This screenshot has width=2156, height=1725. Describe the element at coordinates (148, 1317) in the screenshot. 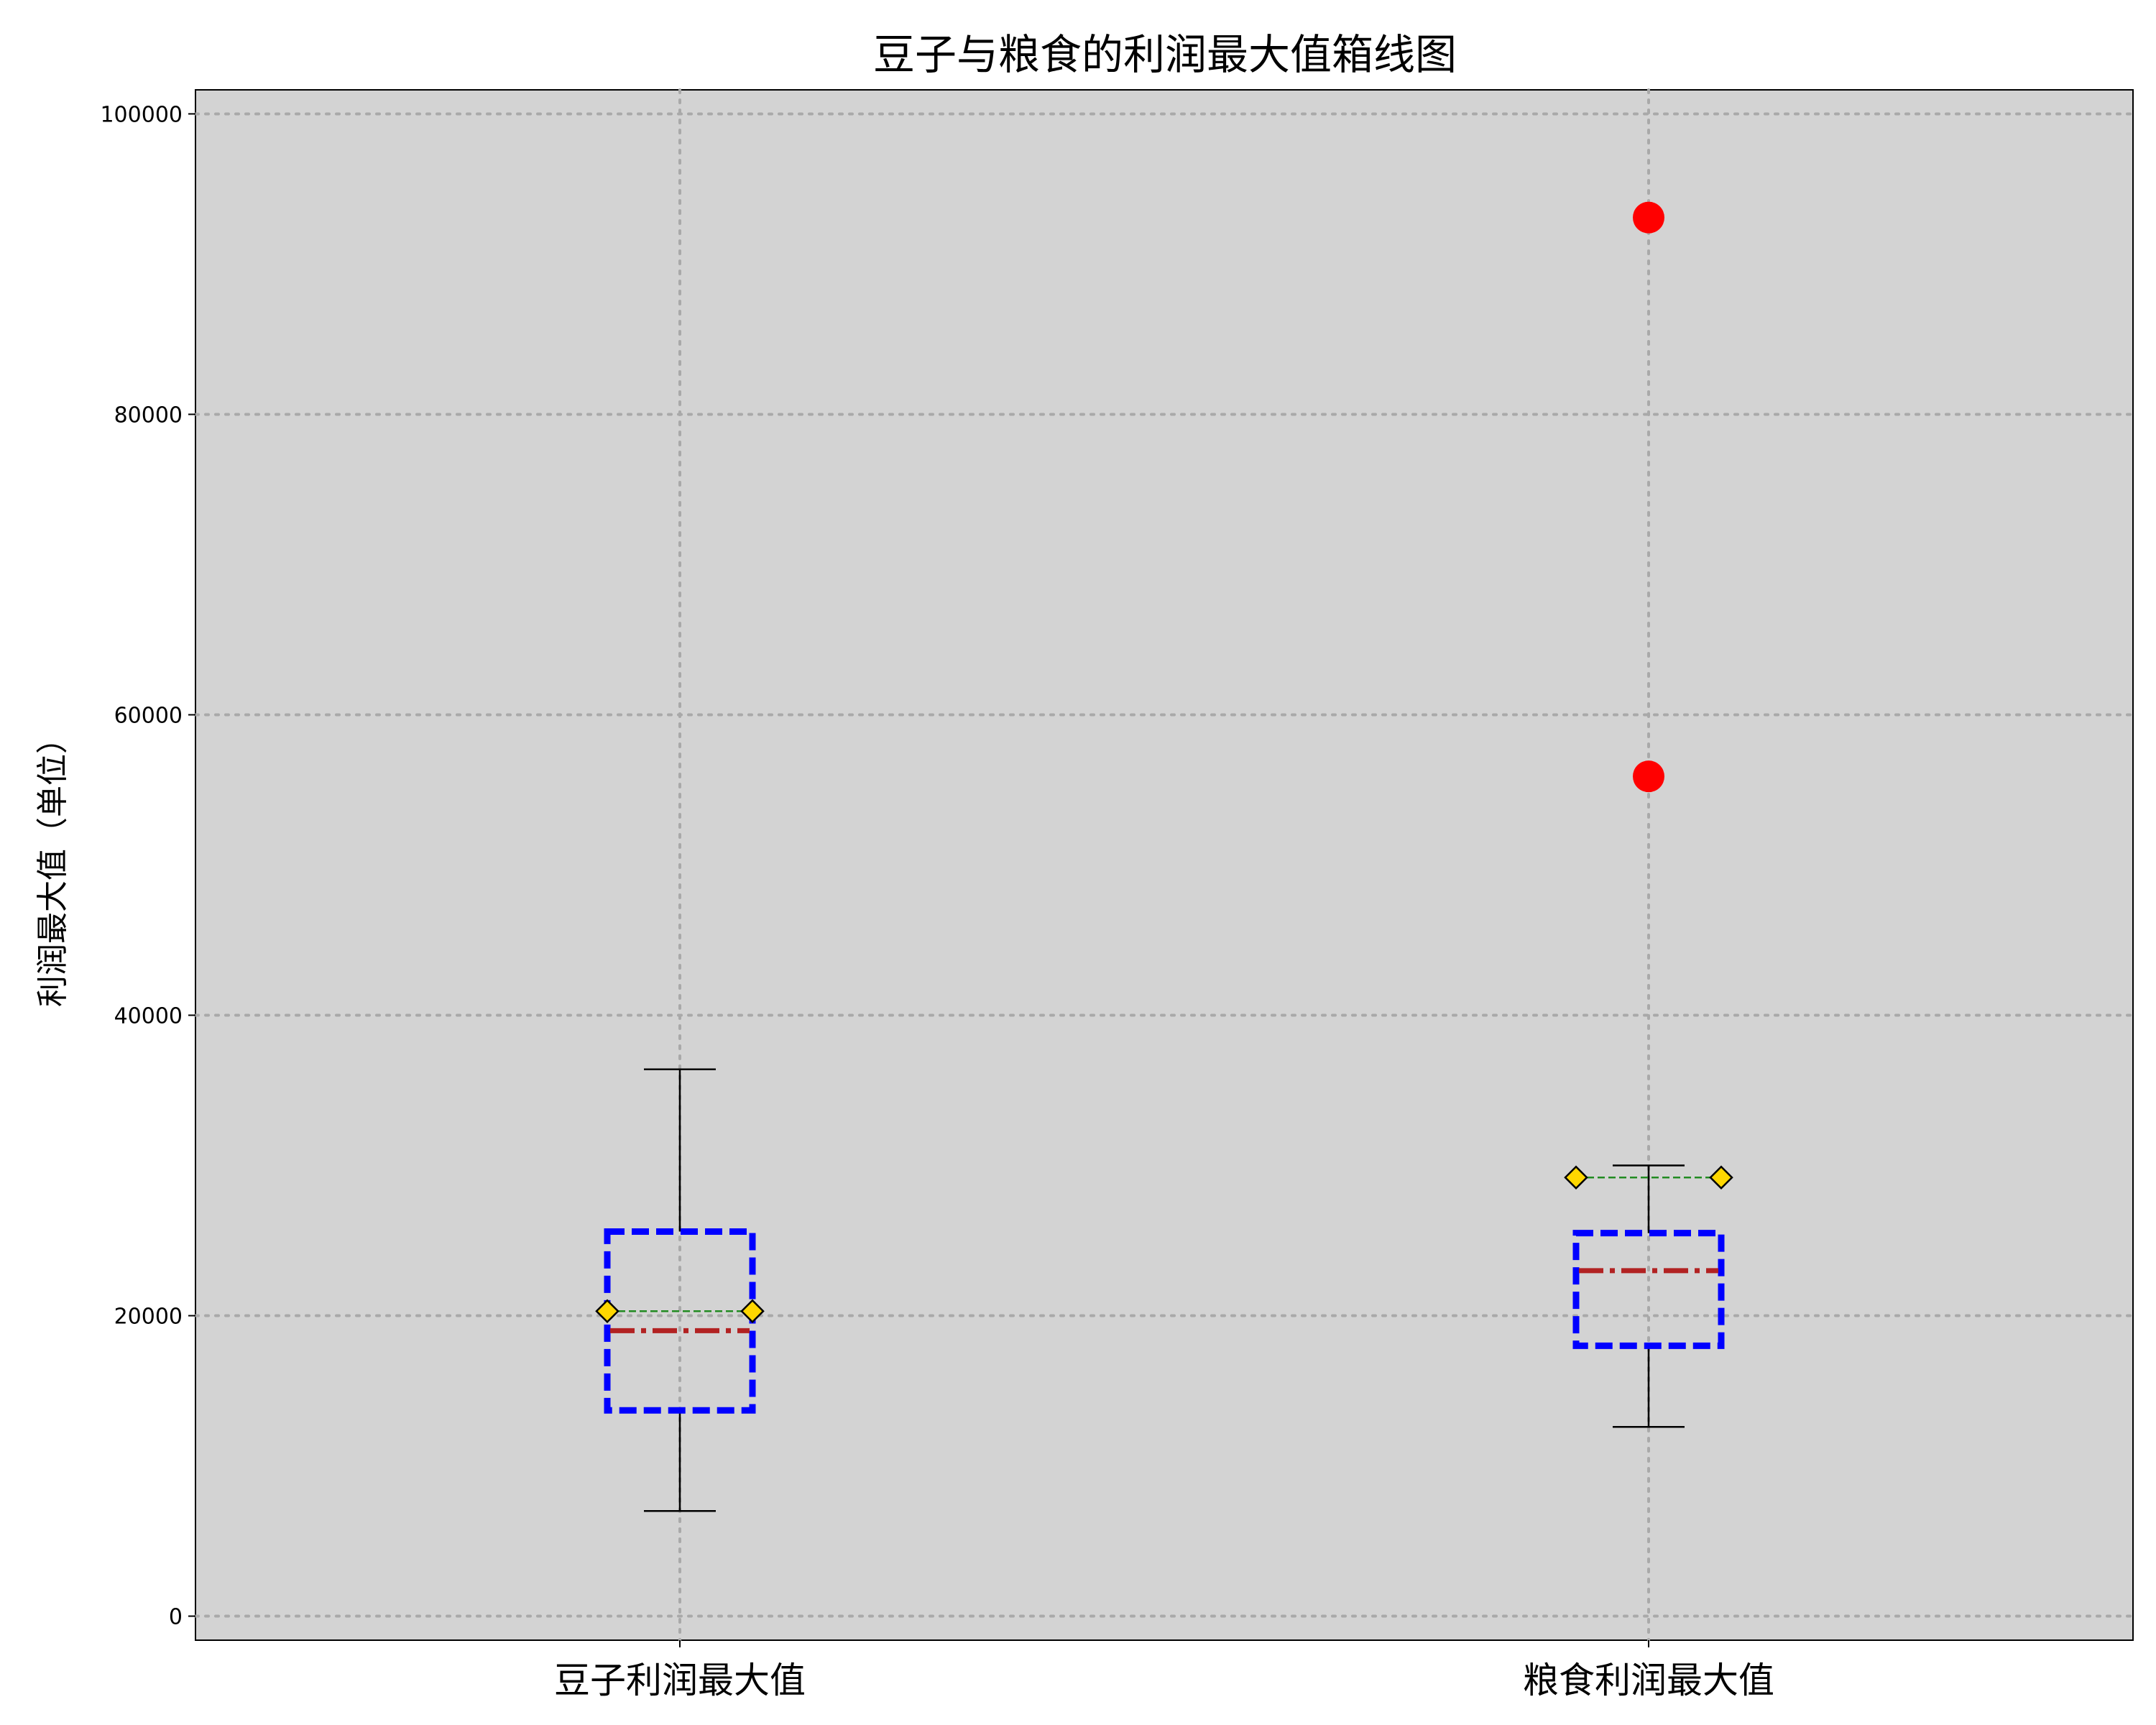

I see `y-tick-label: 20000` at that location.